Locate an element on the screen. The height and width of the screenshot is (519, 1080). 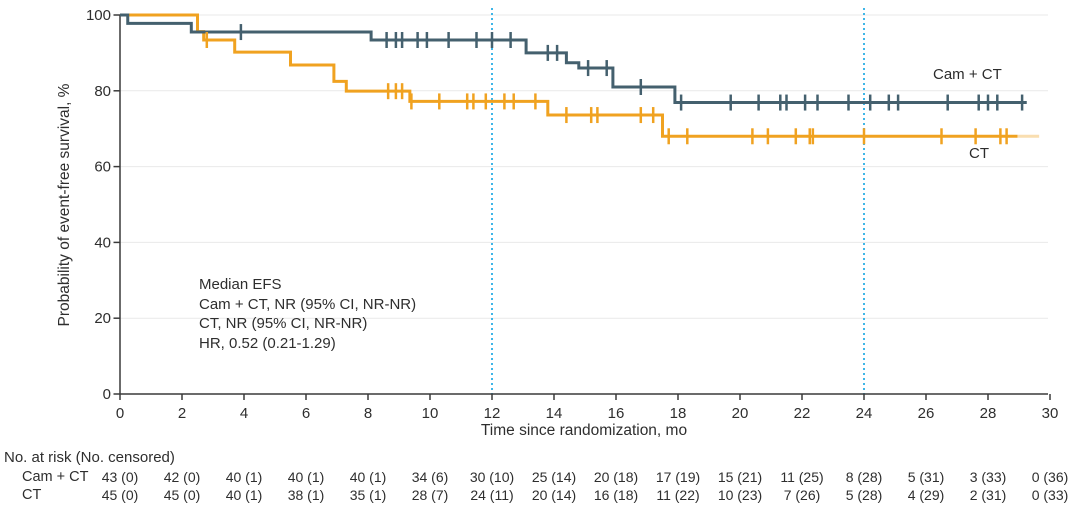
risk-cell: 4 (29) is located at coordinates (926, 495).